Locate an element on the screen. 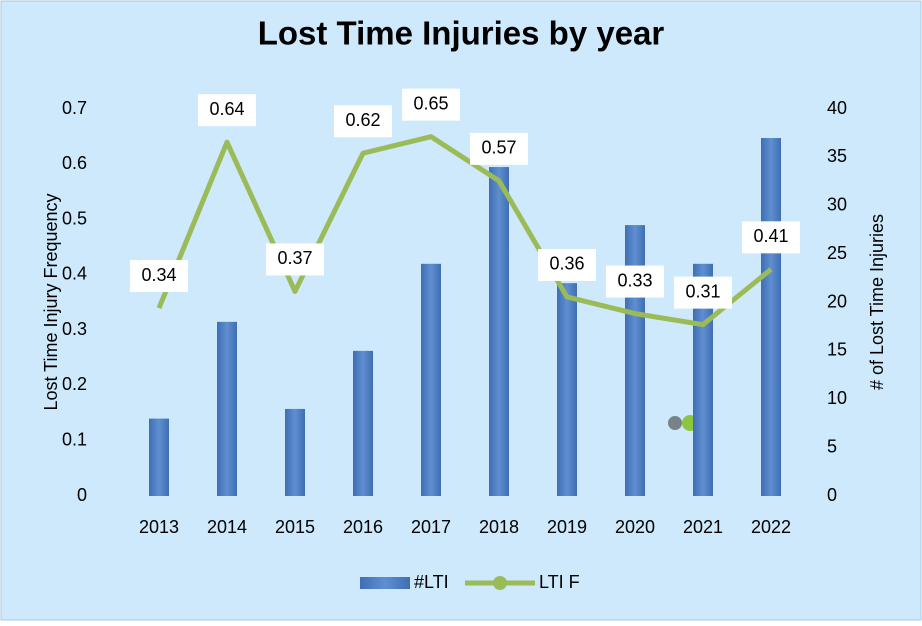  y-tick-label: 0.1 is located at coordinates (74, 439).